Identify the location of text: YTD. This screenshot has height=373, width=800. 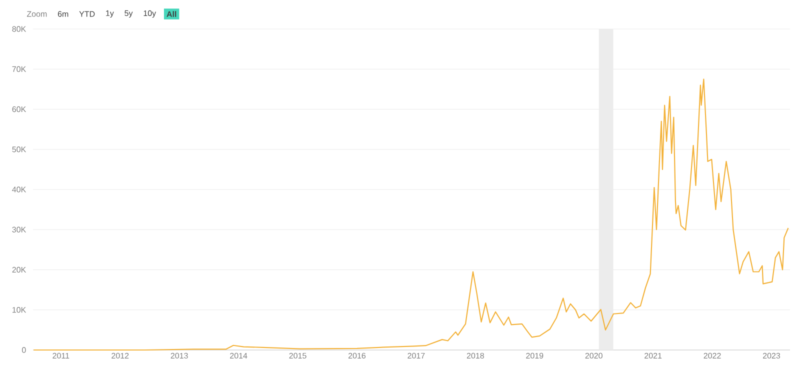
(87, 14).